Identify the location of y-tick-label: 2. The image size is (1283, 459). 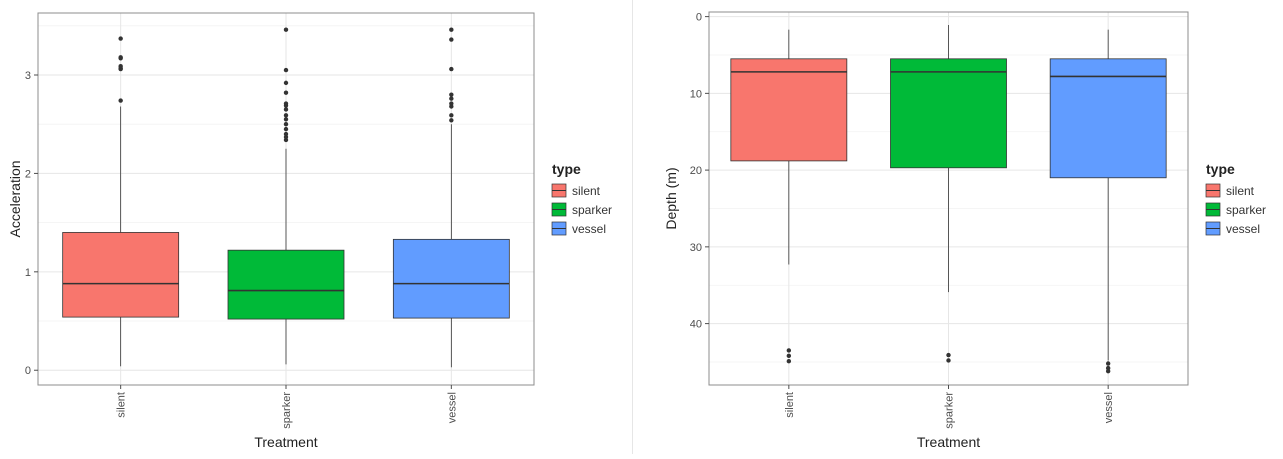
(28, 174).